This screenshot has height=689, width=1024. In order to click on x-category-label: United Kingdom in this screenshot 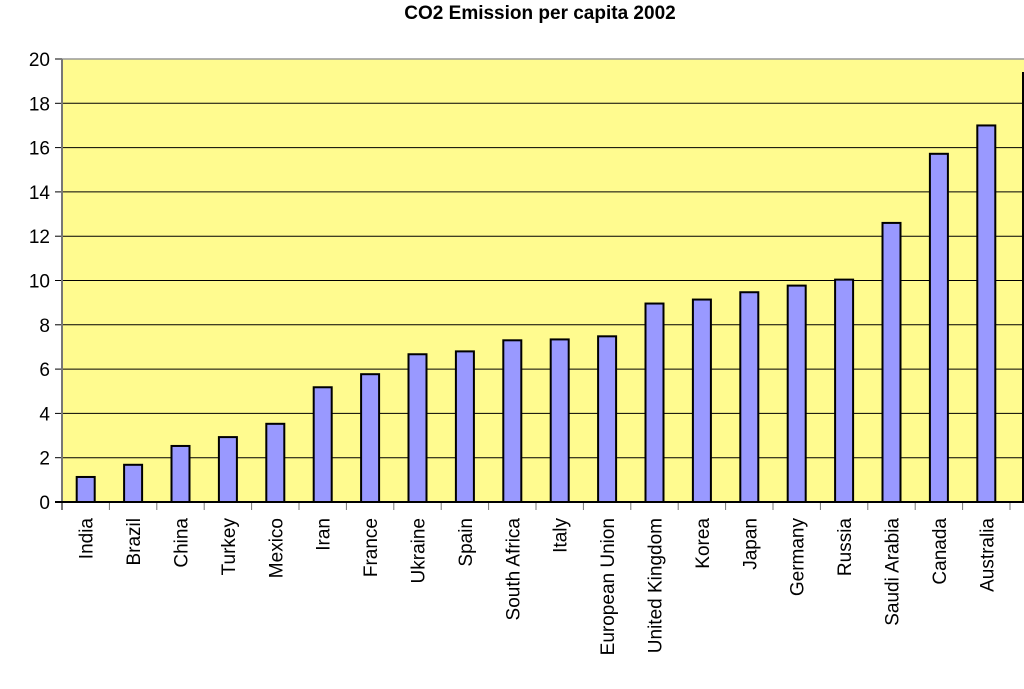, I will do `click(656, 585)`.